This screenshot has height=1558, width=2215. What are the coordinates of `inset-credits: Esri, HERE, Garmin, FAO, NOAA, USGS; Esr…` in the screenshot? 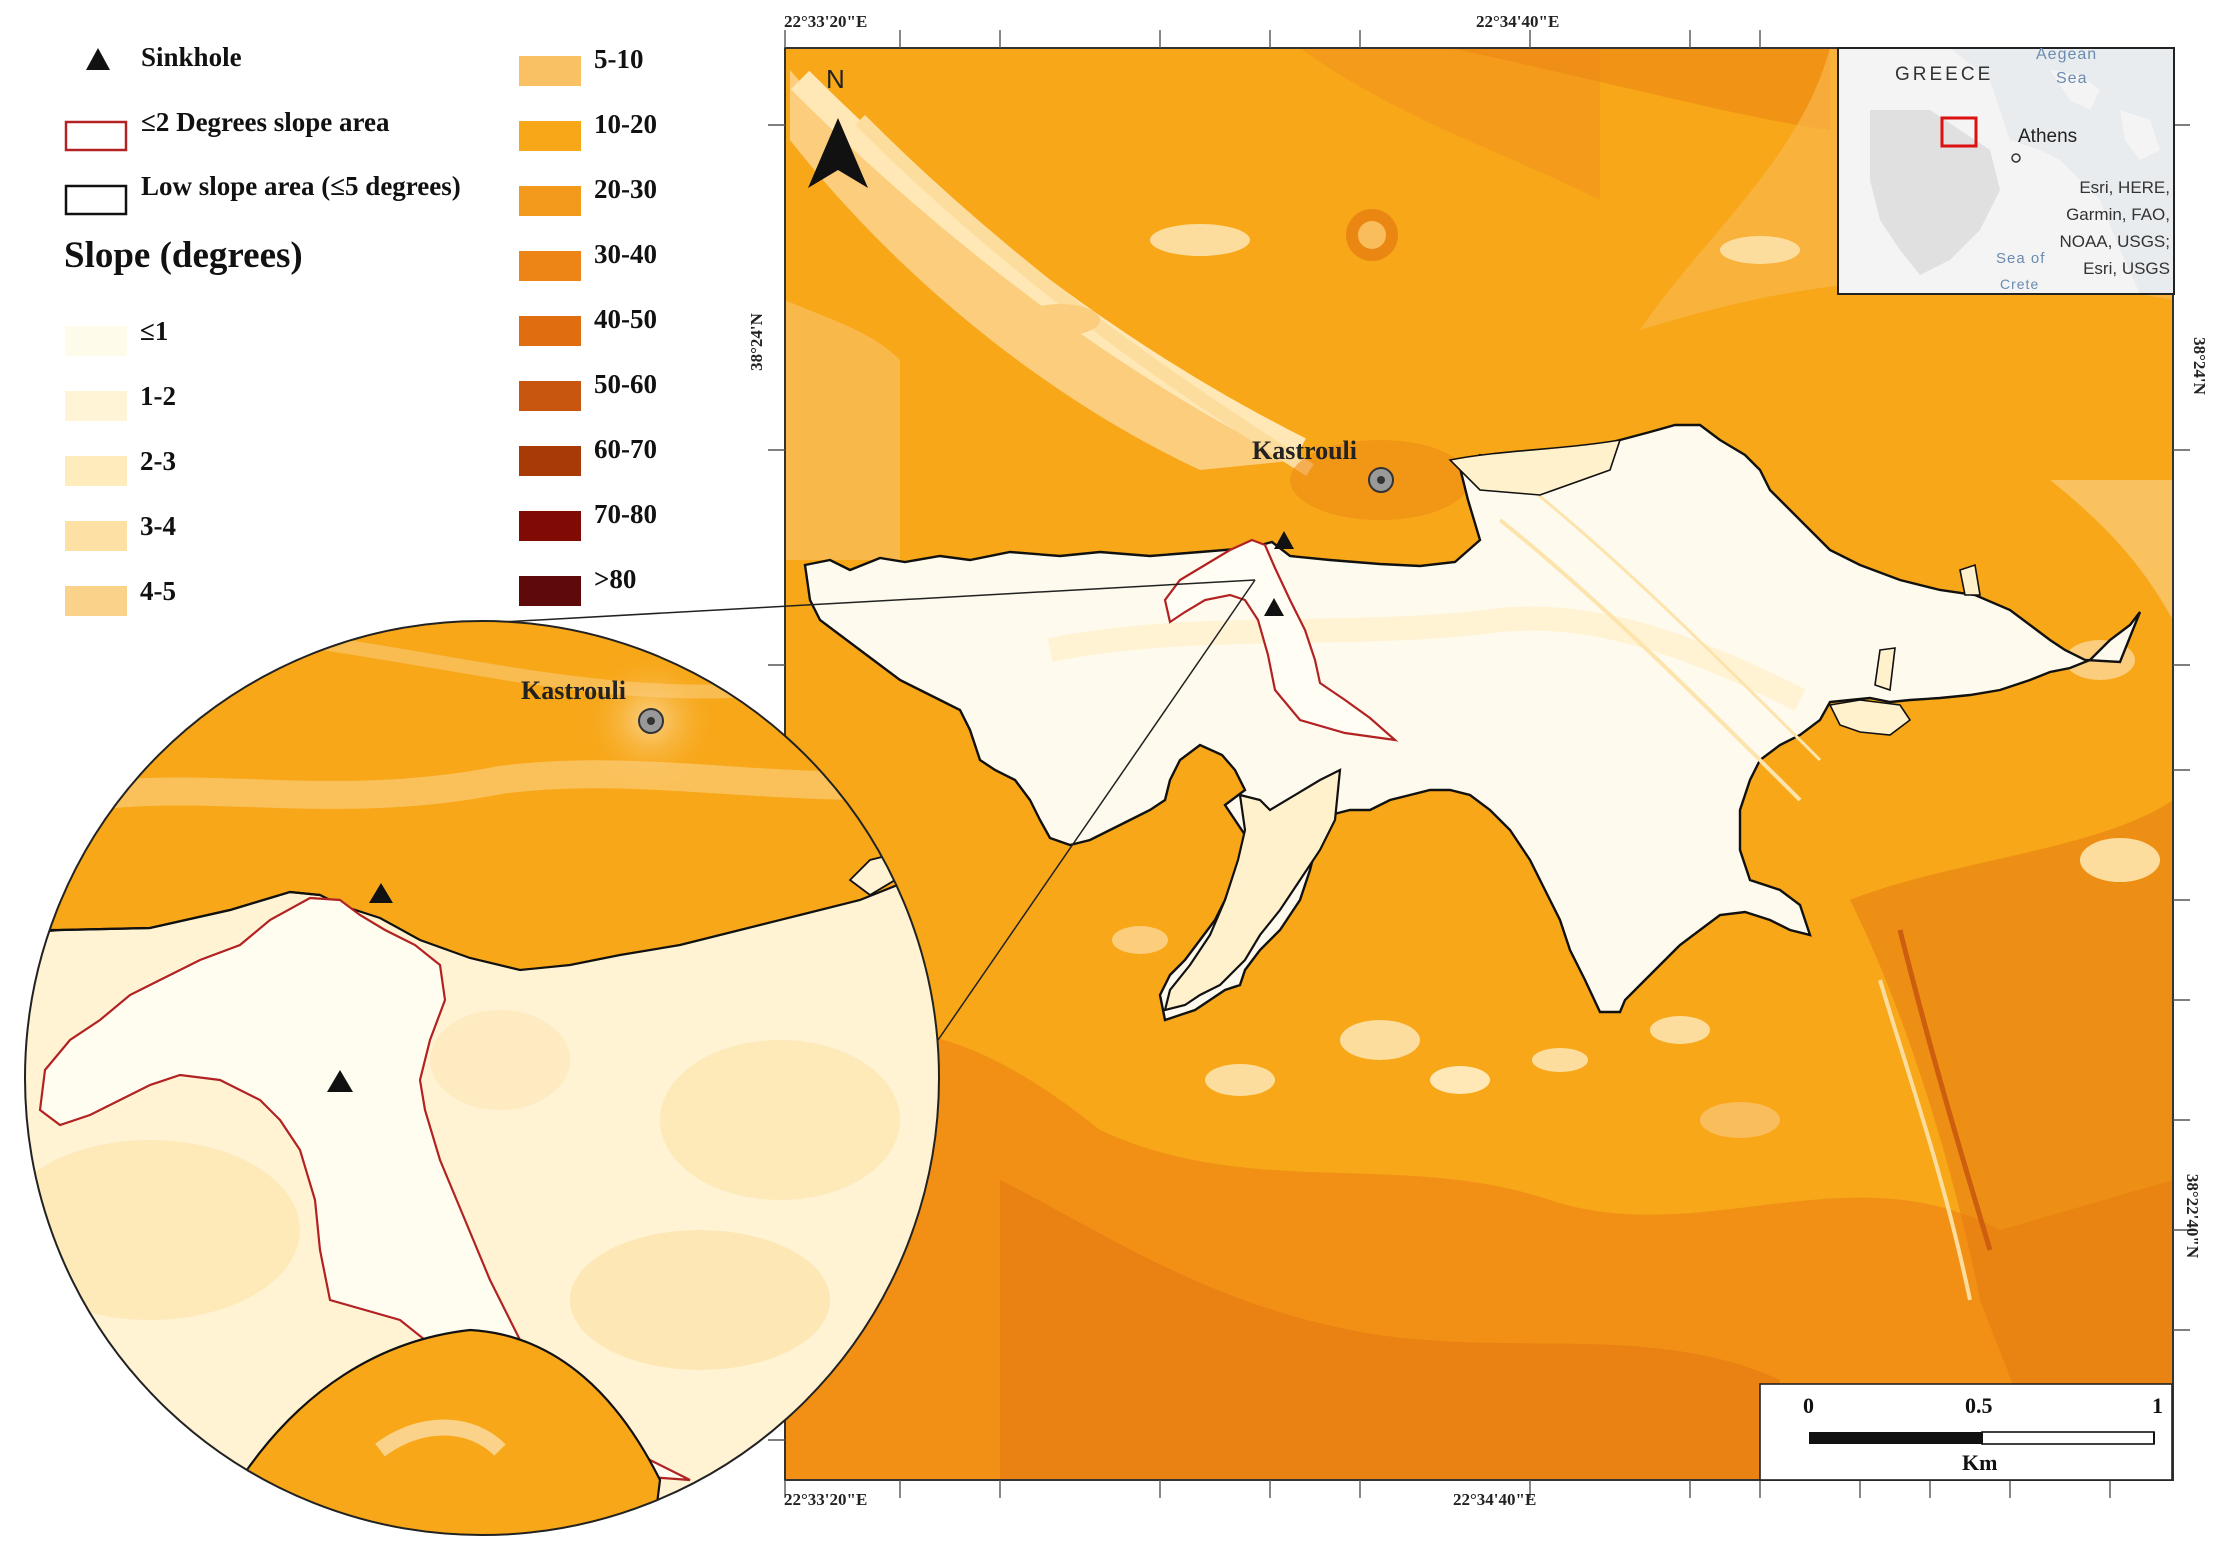 It's located at (2114, 228).